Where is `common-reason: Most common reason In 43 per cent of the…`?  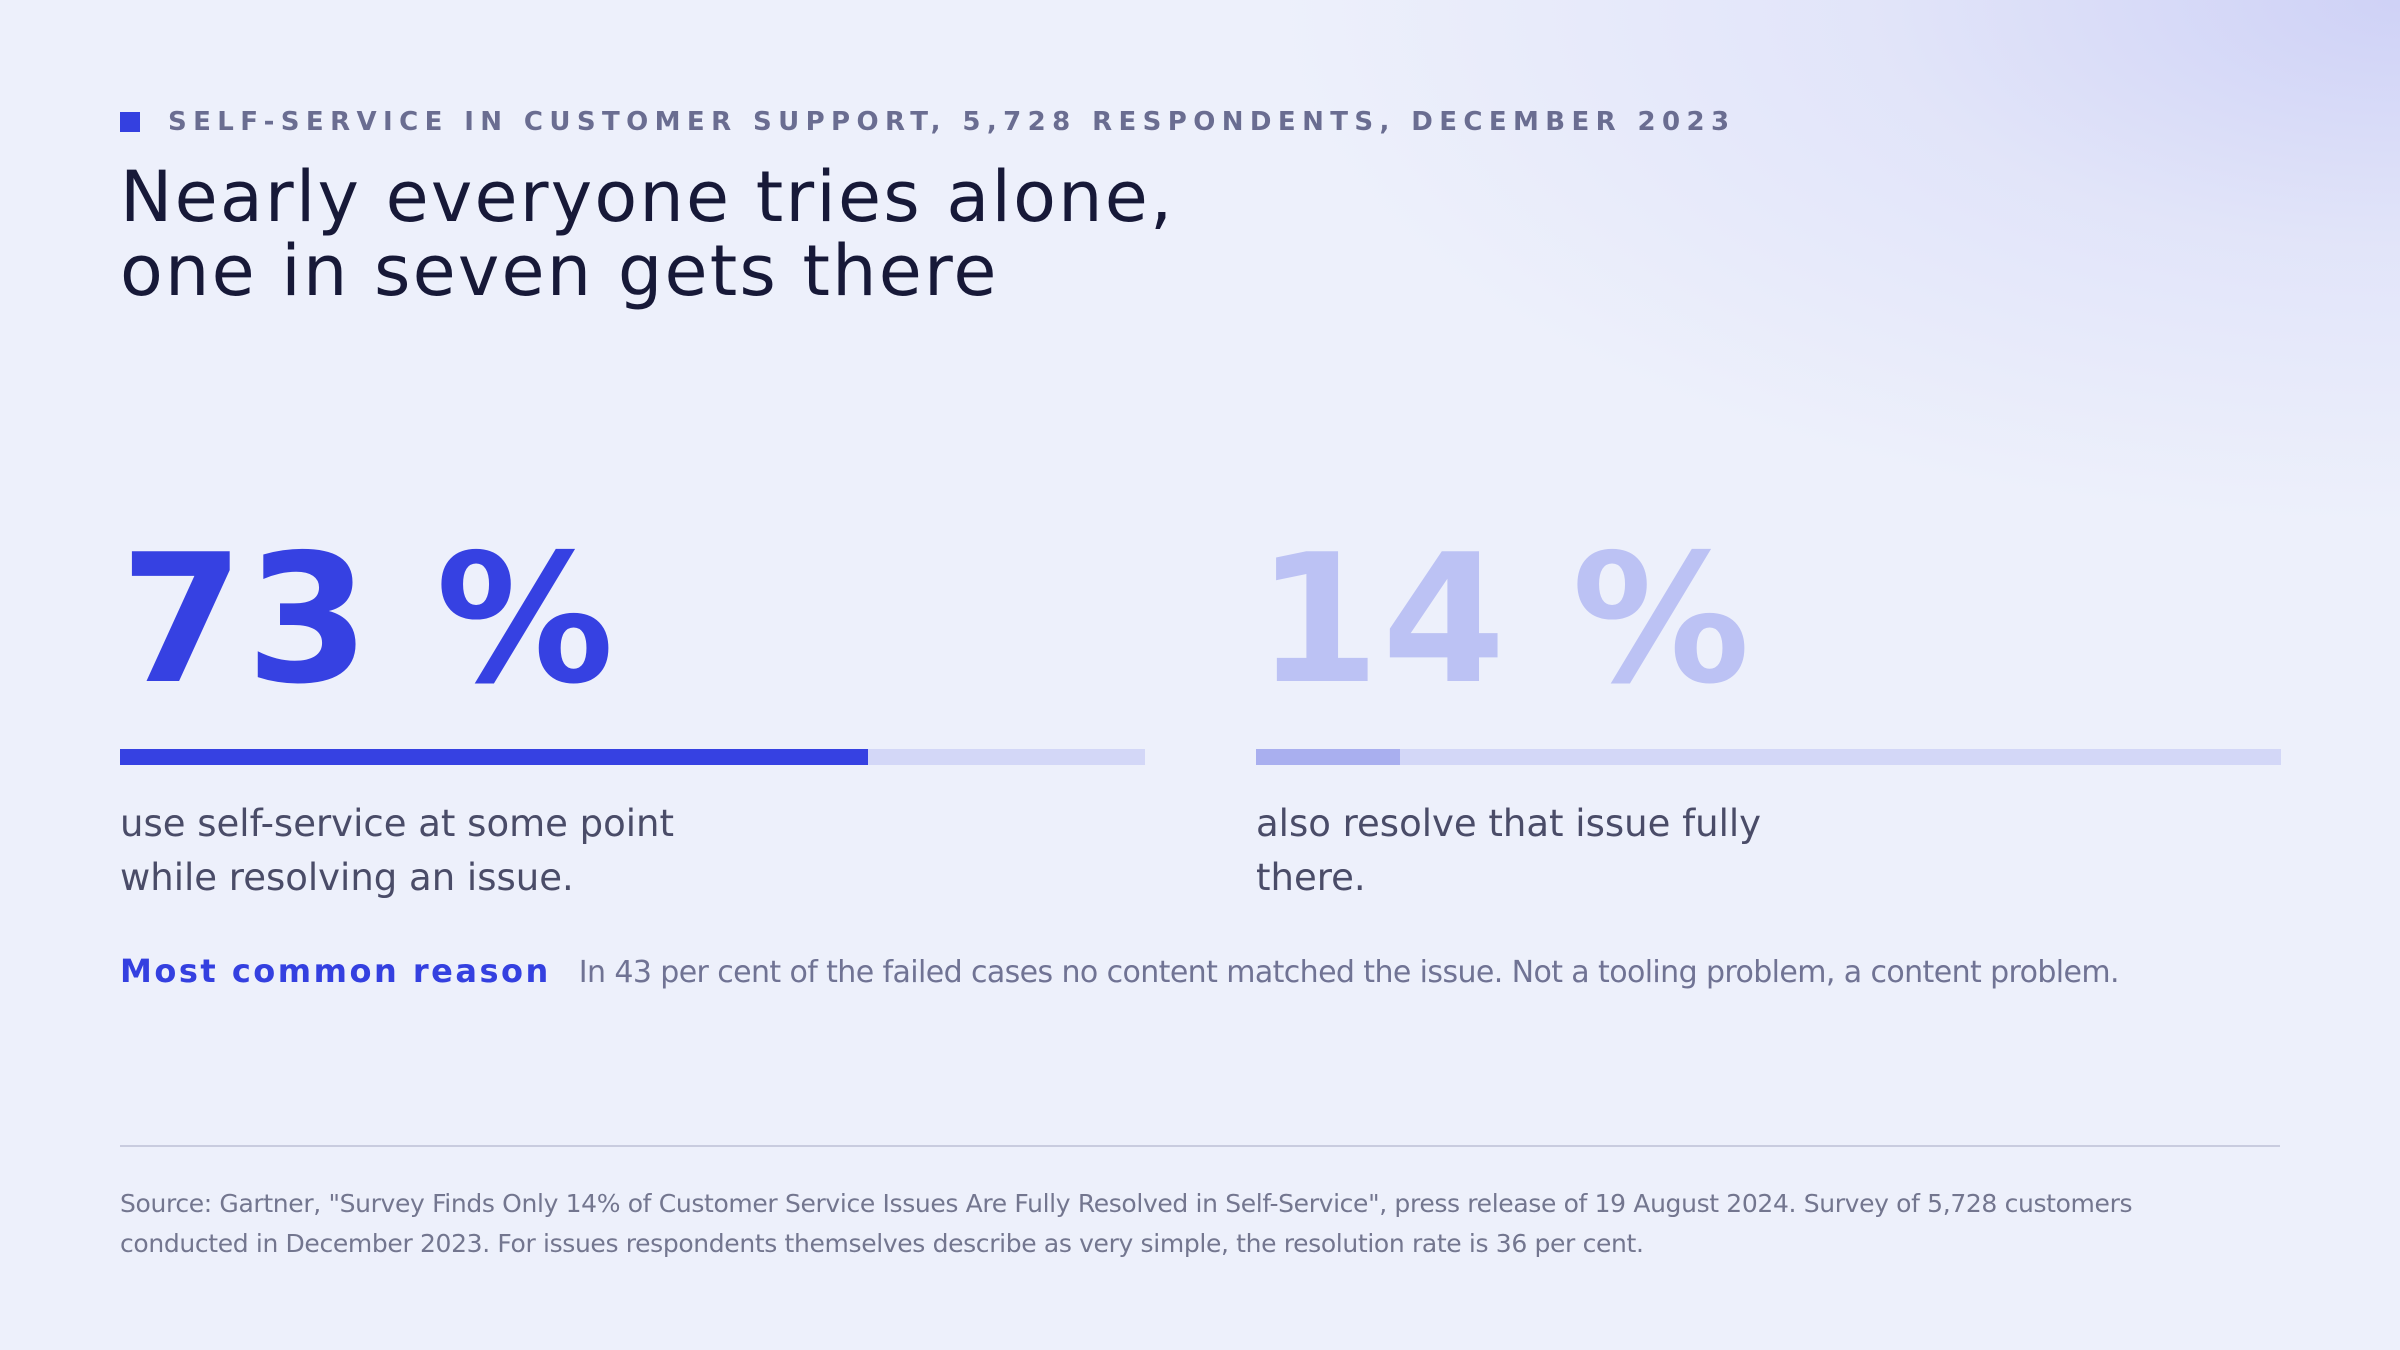
common-reason: Most common reason In 43 per cent of the… is located at coordinates (1120, 971).